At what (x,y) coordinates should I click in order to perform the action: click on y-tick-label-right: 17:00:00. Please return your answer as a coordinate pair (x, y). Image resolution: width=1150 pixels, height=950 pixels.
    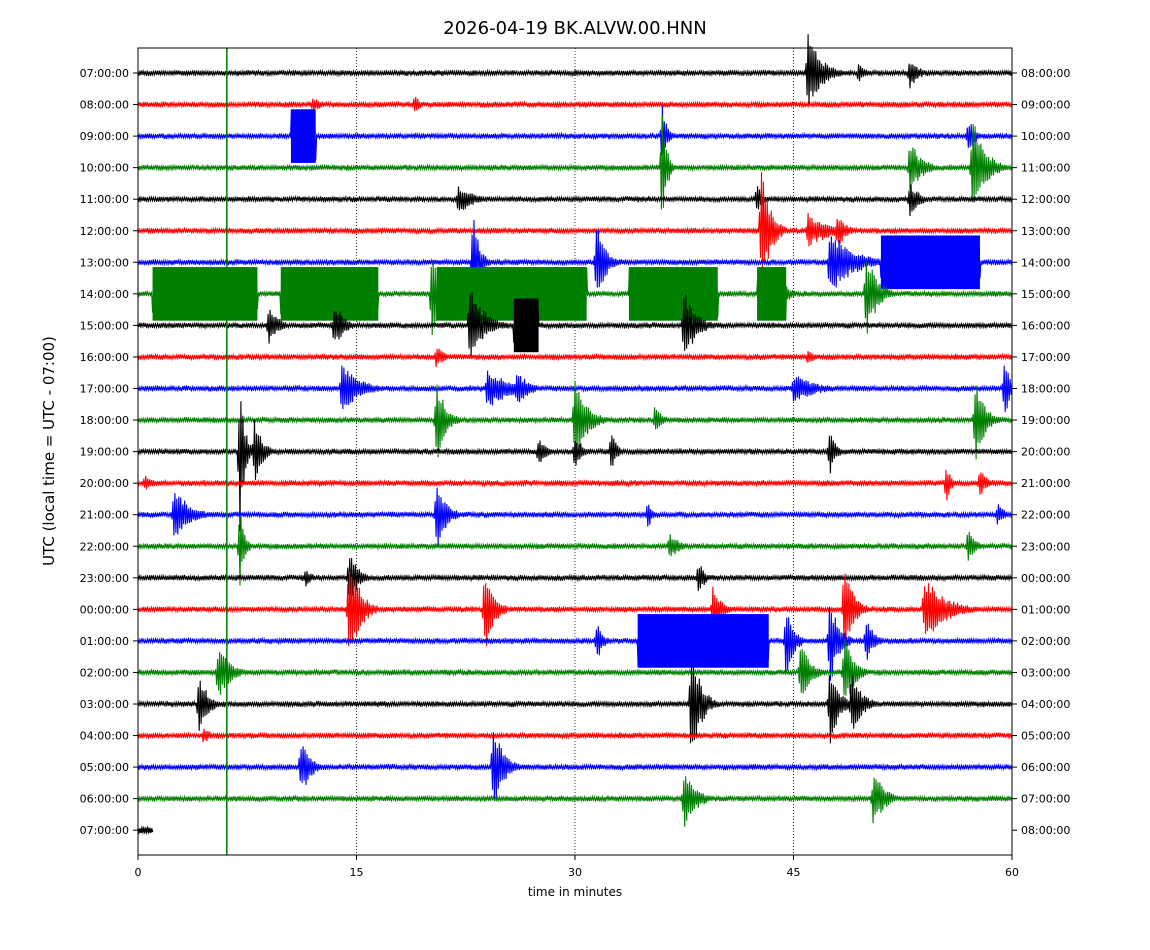
    Looking at the image, I should click on (1045, 357).